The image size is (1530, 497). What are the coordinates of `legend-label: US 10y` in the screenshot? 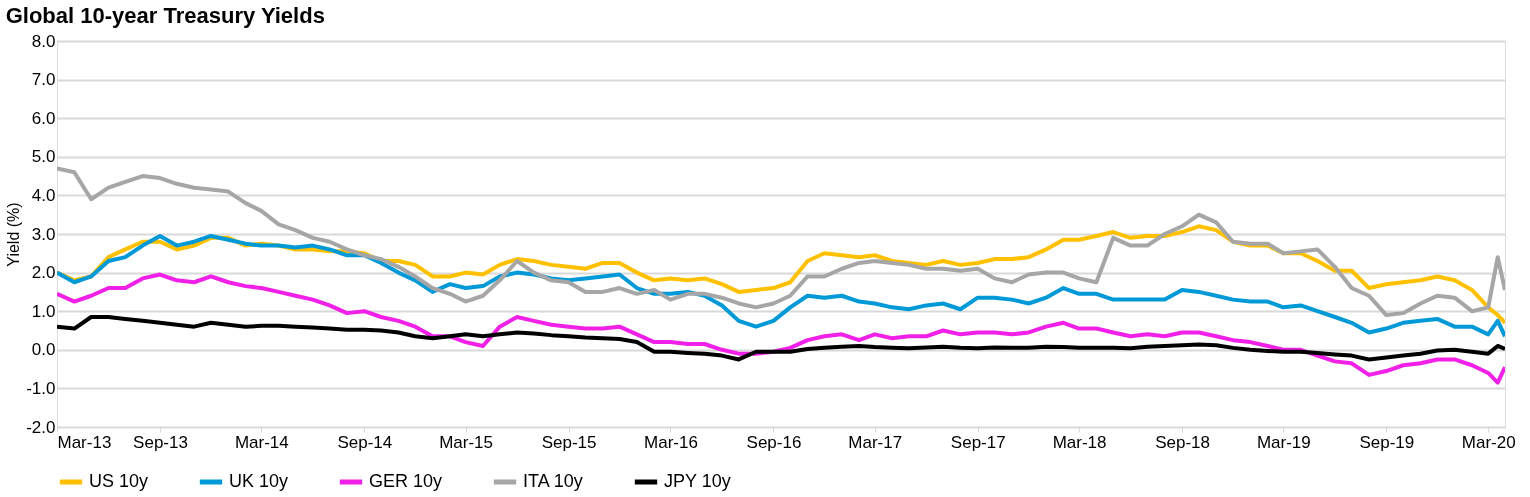 It's located at (119, 481).